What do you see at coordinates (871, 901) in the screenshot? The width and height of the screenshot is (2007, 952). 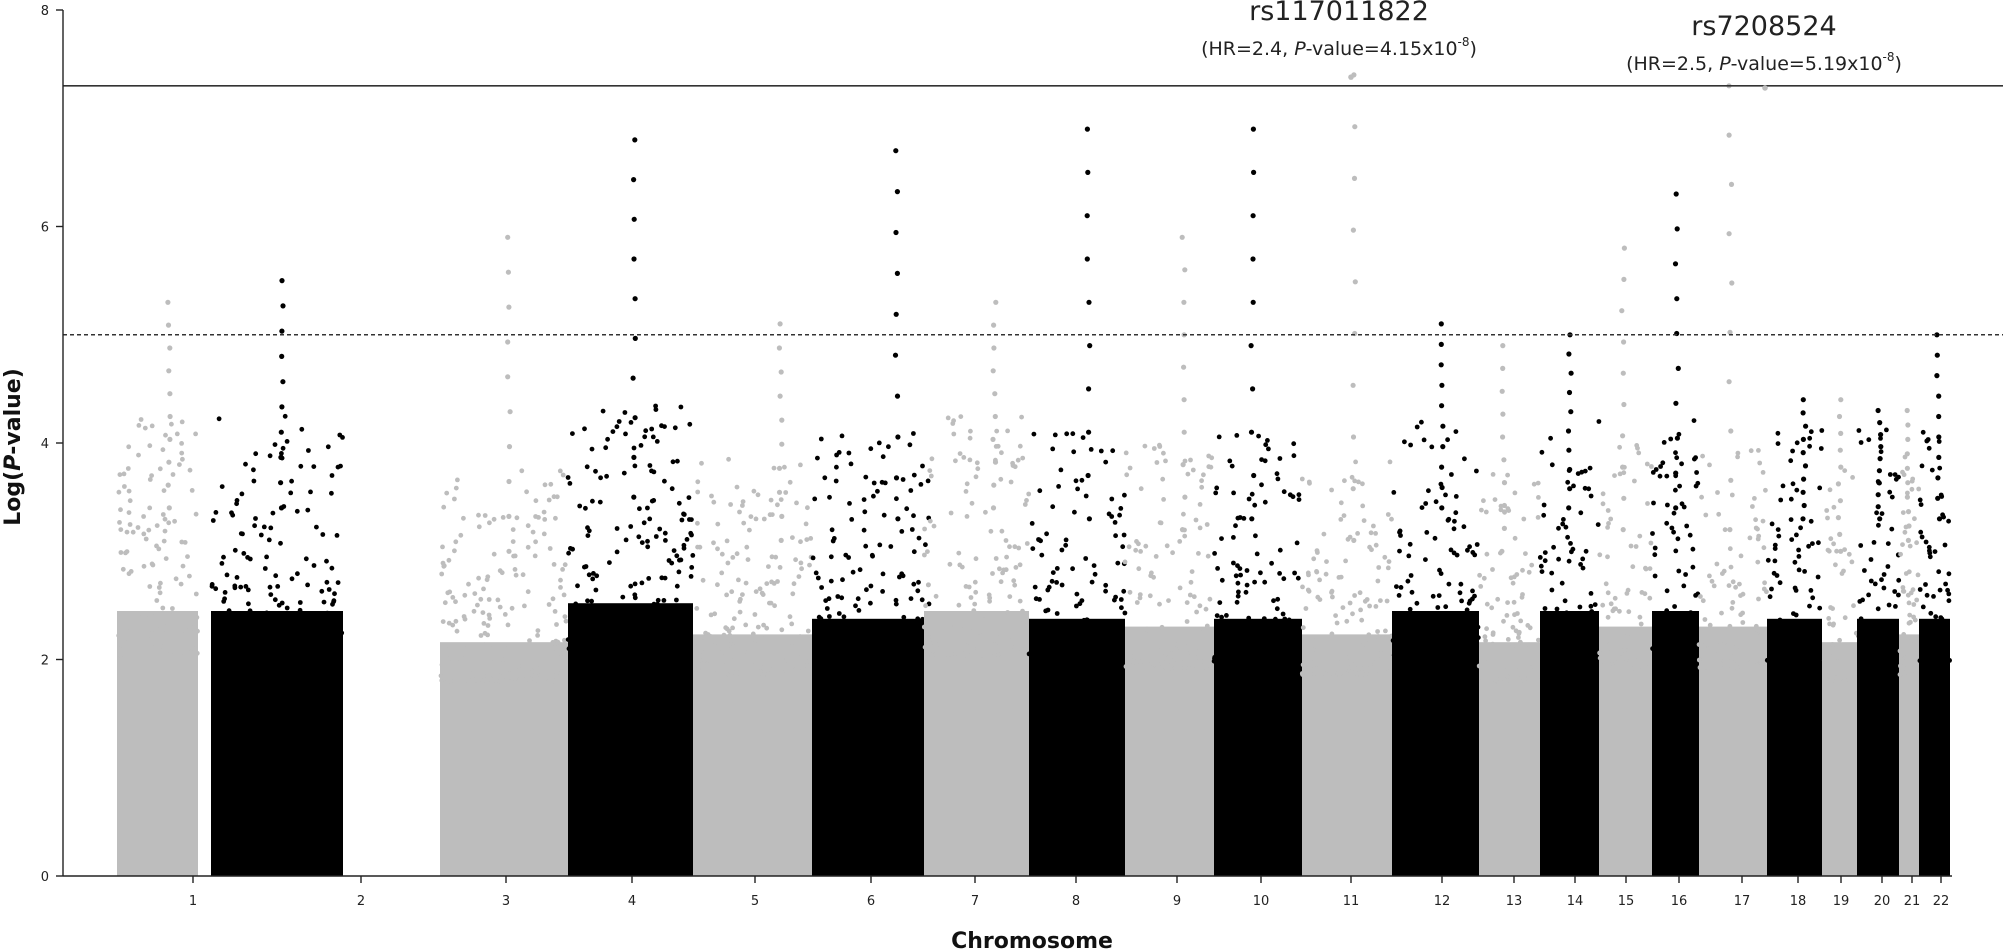 I see `x-tick-label: 6` at bounding box center [871, 901].